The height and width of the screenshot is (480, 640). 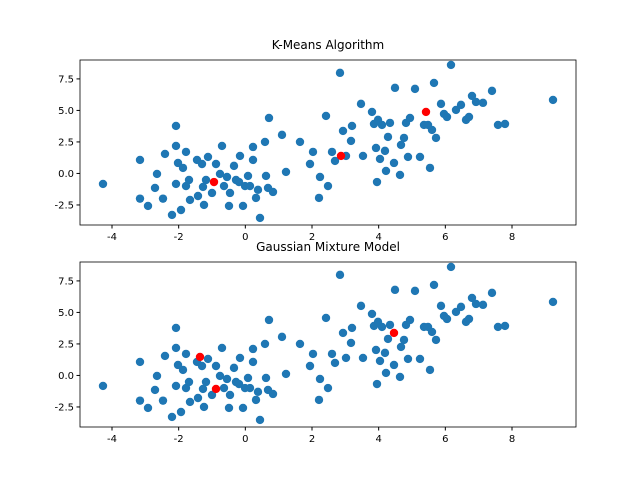 What do you see at coordinates (64, 205) in the screenshot?
I see `y-tick-label: -2.5` at bounding box center [64, 205].